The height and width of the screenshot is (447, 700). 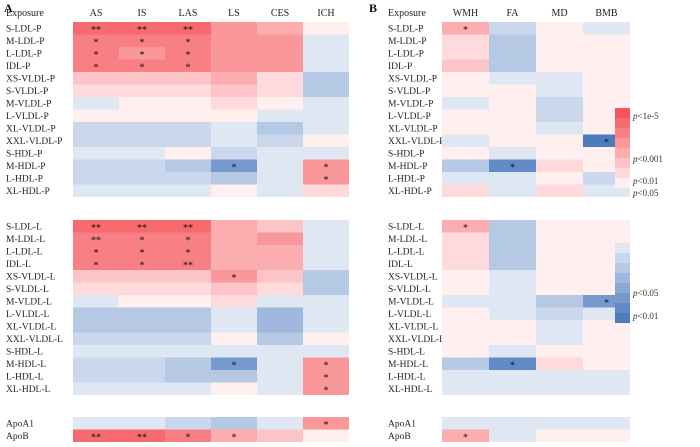 What do you see at coordinates (27, 117) in the screenshot?
I see `row-label: L-VLDL-P` at bounding box center [27, 117].